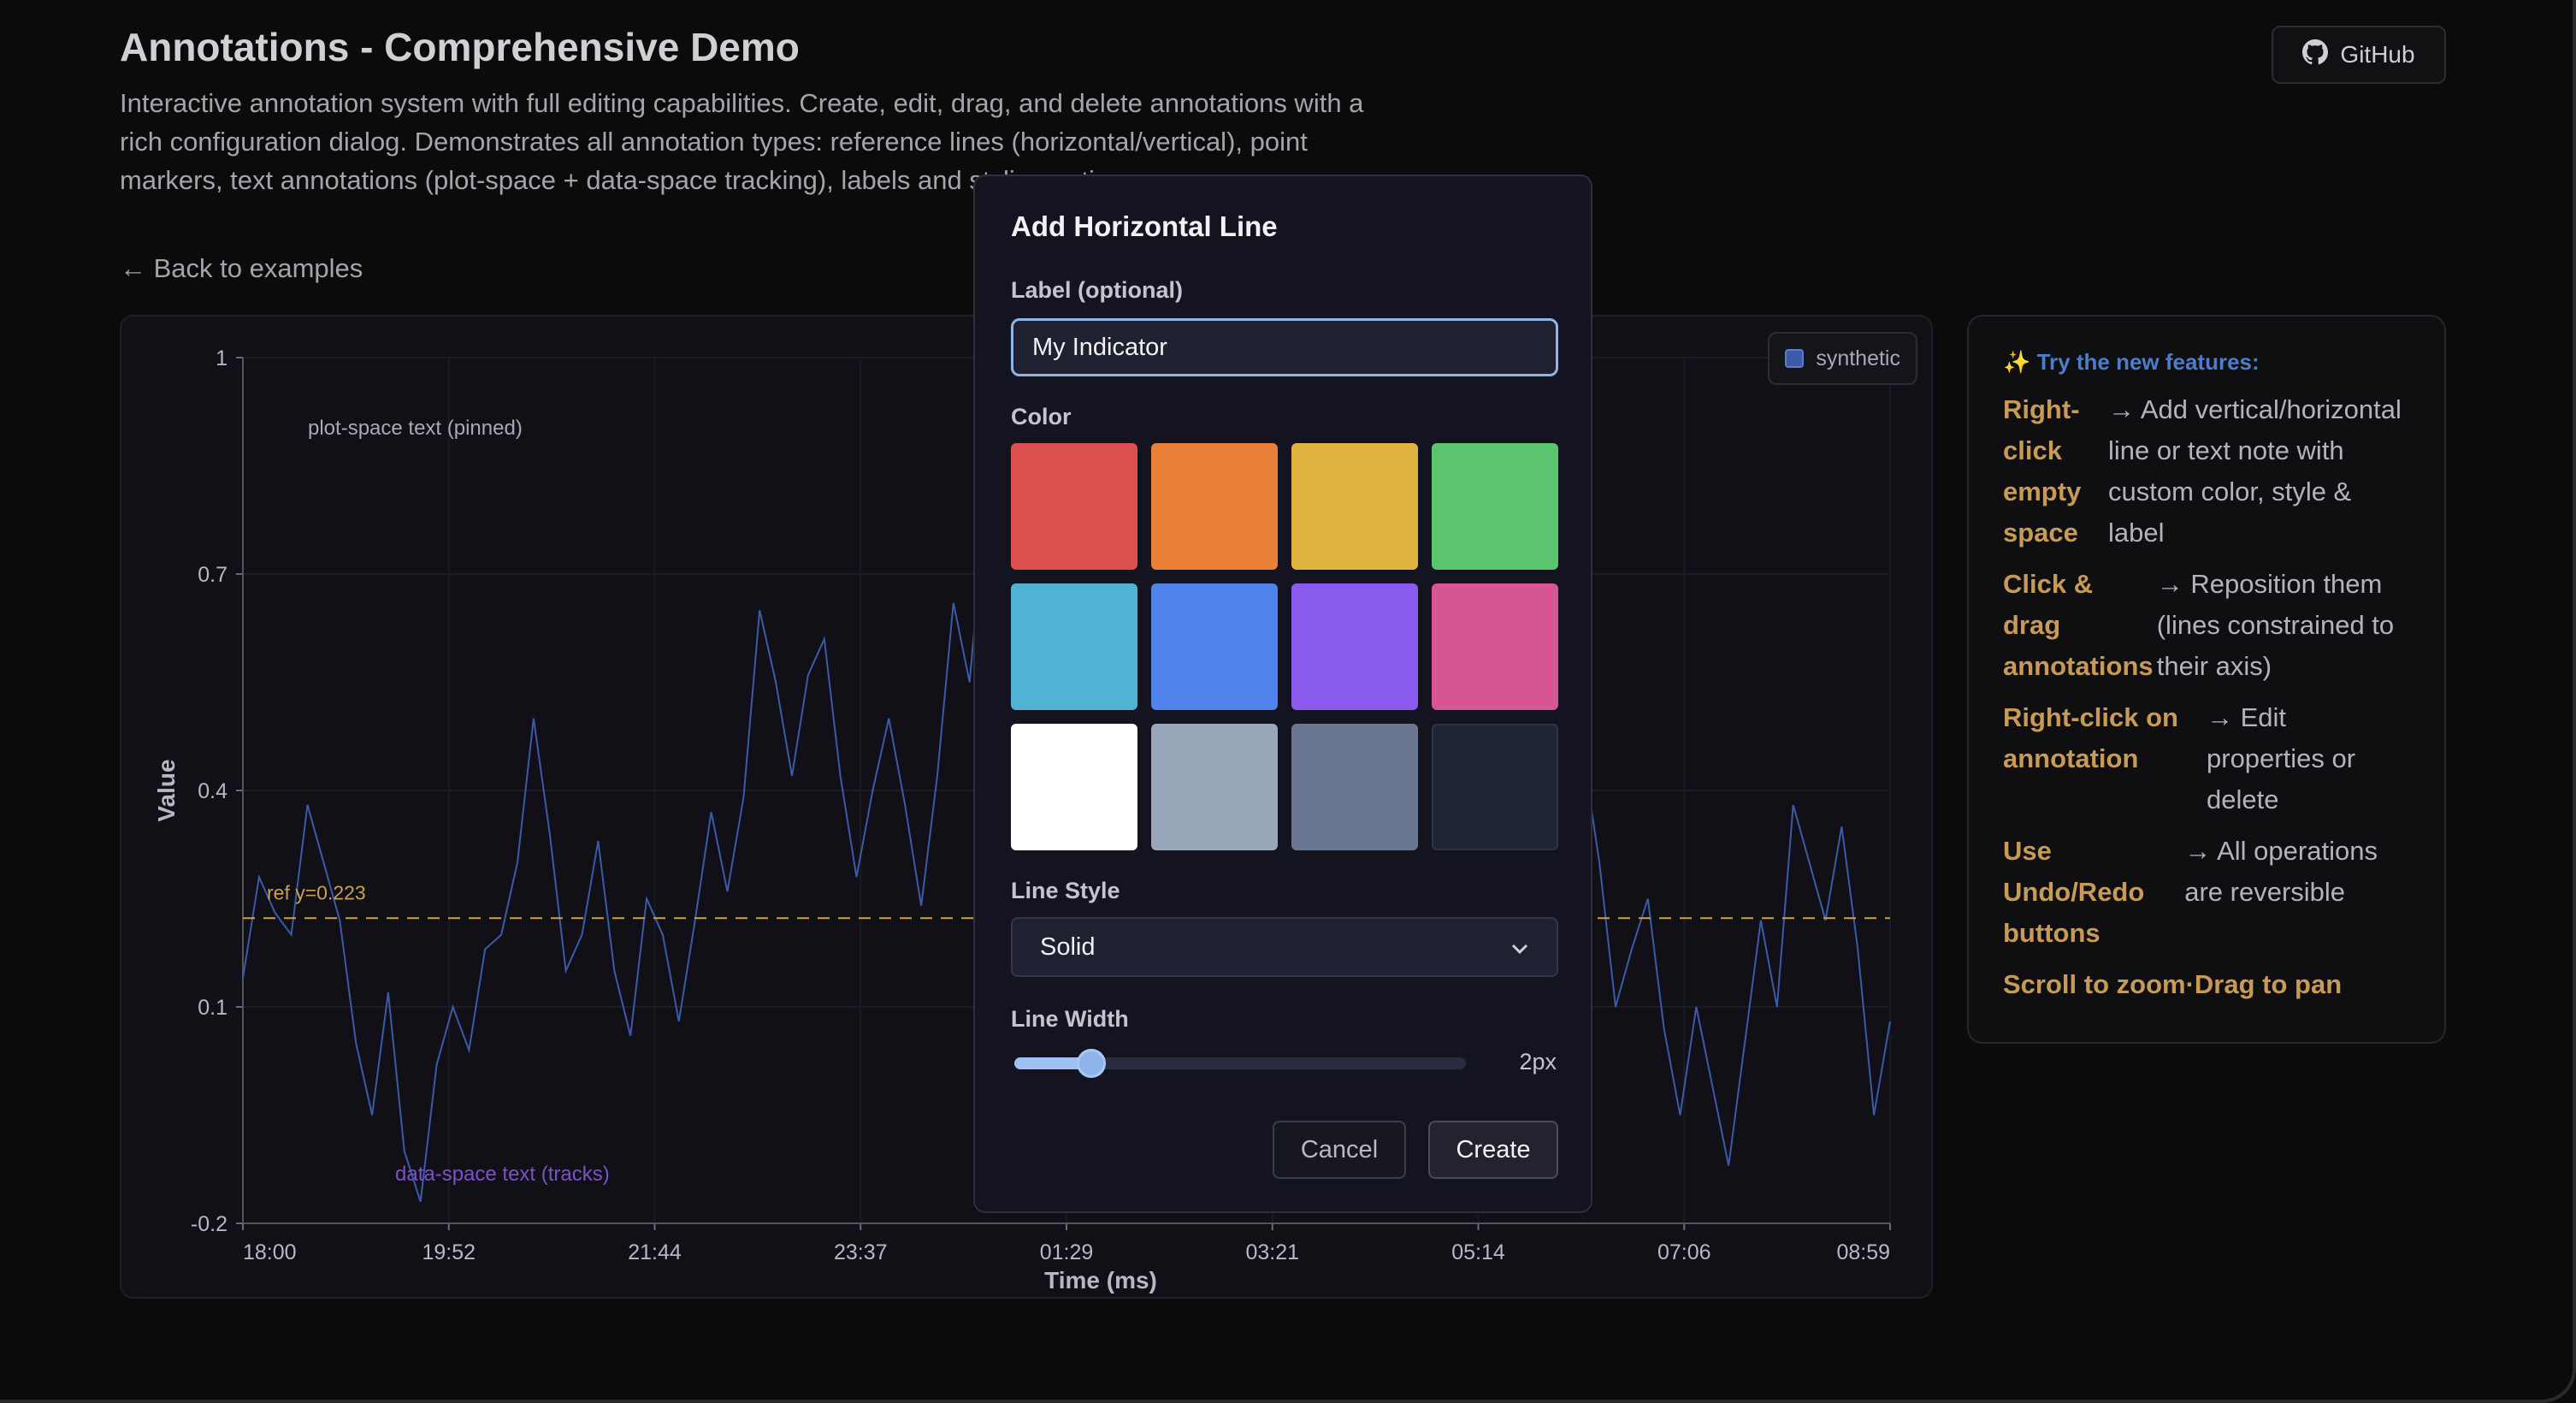 This screenshot has width=2576, height=1403. I want to click on label-field-label: Label (optional), so click(1097, 290).